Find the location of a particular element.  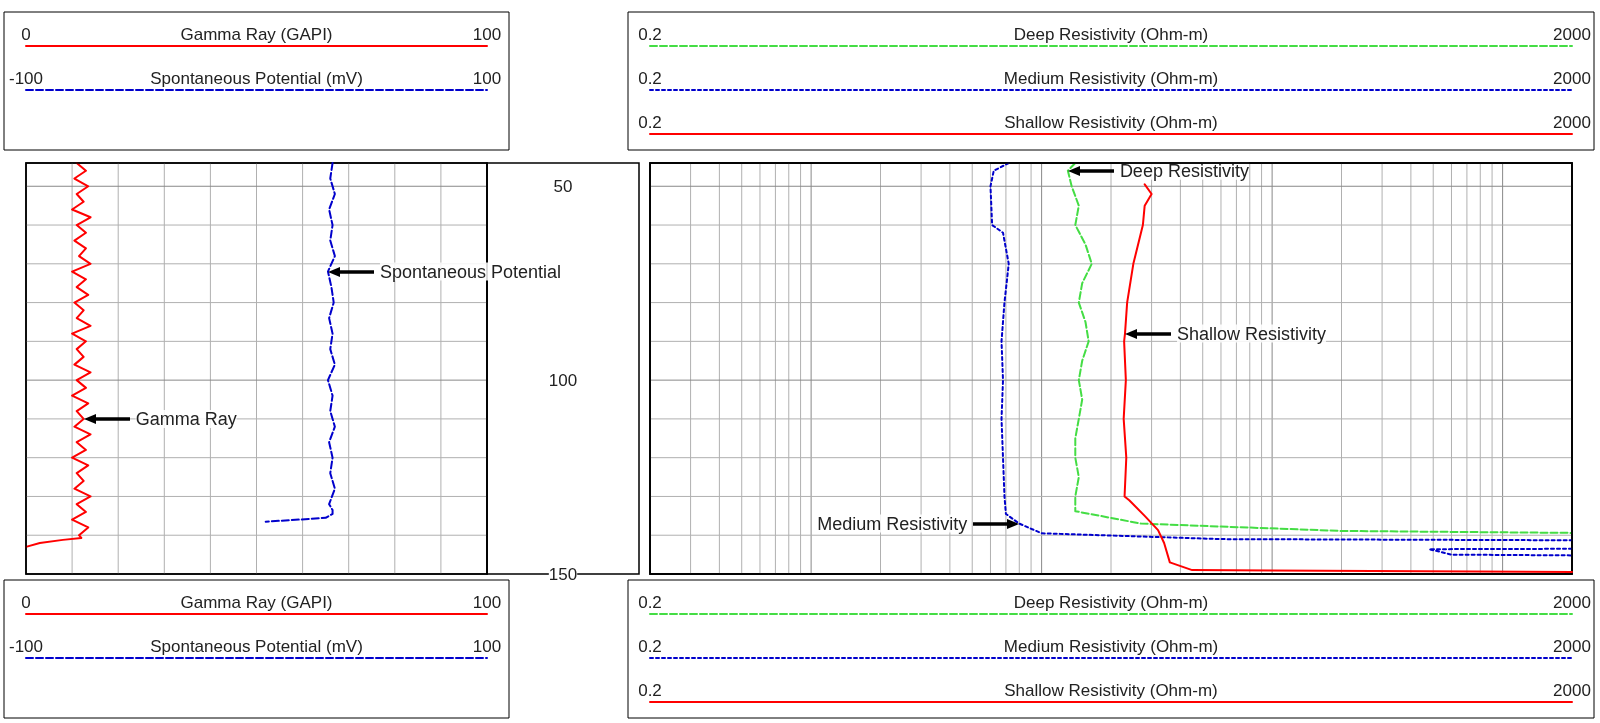

x2-tick-label: -100 is located at coordinates (26, 78).